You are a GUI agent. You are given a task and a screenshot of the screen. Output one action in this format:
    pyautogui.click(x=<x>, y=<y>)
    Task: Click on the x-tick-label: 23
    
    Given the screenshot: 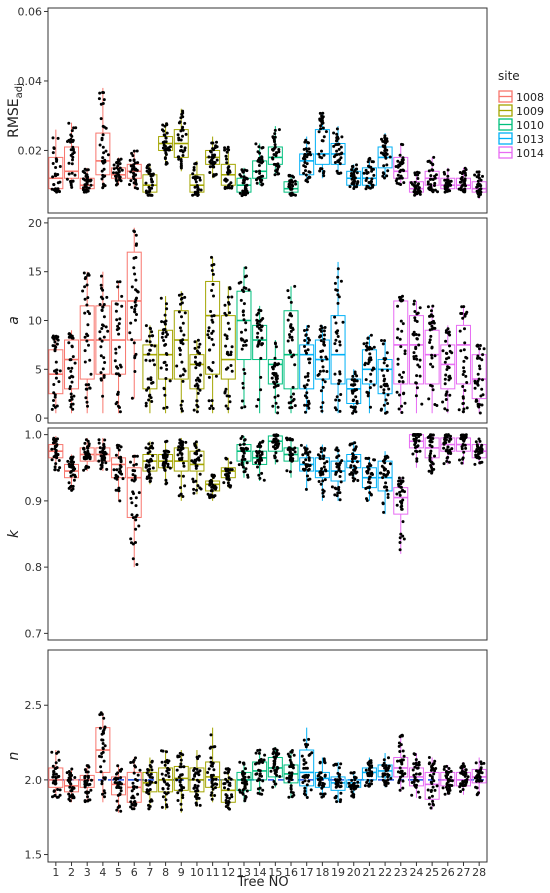 What is the action you would take?
    pyautogui.click(x=401, y=872)
    